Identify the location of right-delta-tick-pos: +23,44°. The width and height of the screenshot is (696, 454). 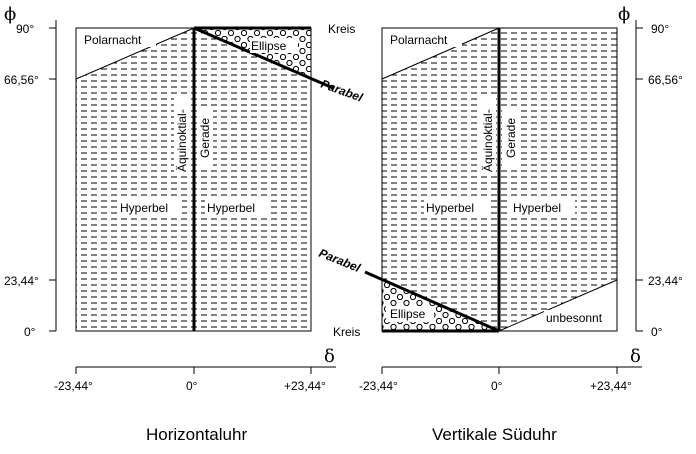
(611, 386).